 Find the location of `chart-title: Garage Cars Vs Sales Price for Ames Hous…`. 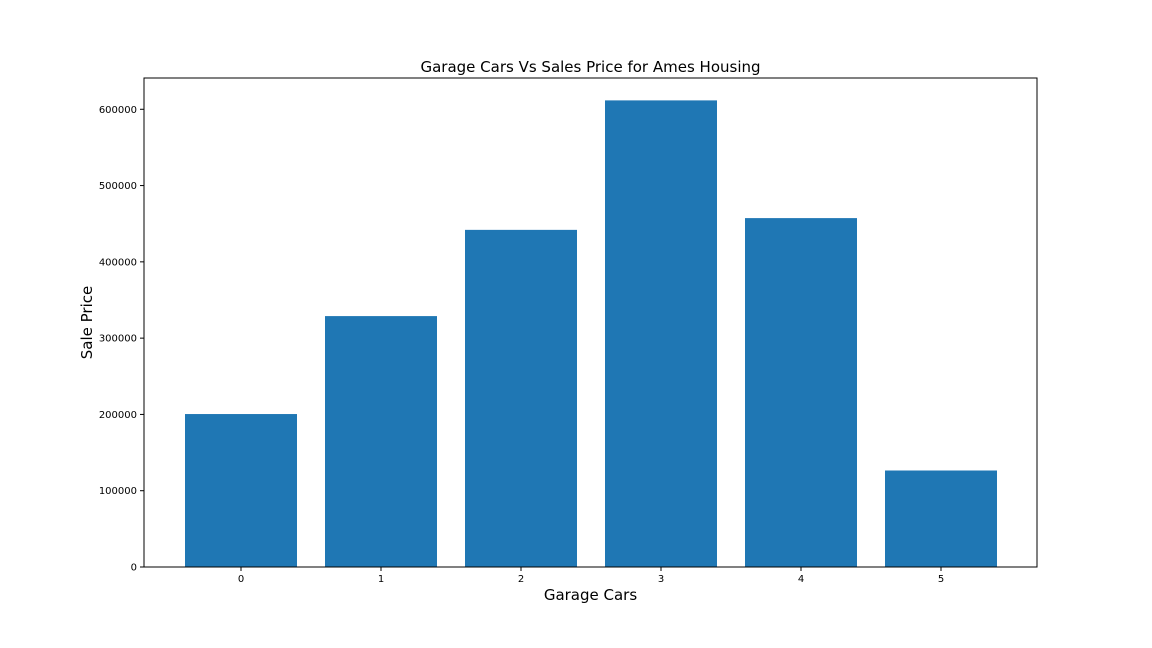

chart-title: Garage Cars Vs Sales Price for Ames Hous… is located at coordinates (590, 67).